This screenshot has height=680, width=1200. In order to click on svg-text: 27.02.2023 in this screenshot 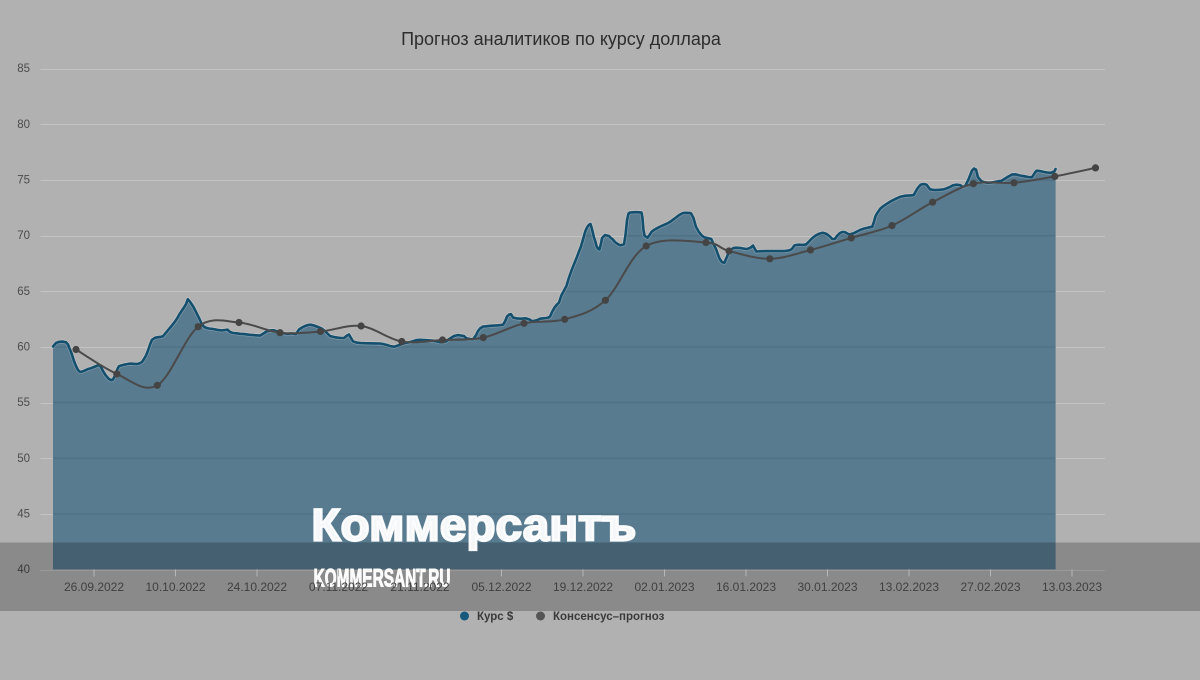, I will do `click(990, 587)`.